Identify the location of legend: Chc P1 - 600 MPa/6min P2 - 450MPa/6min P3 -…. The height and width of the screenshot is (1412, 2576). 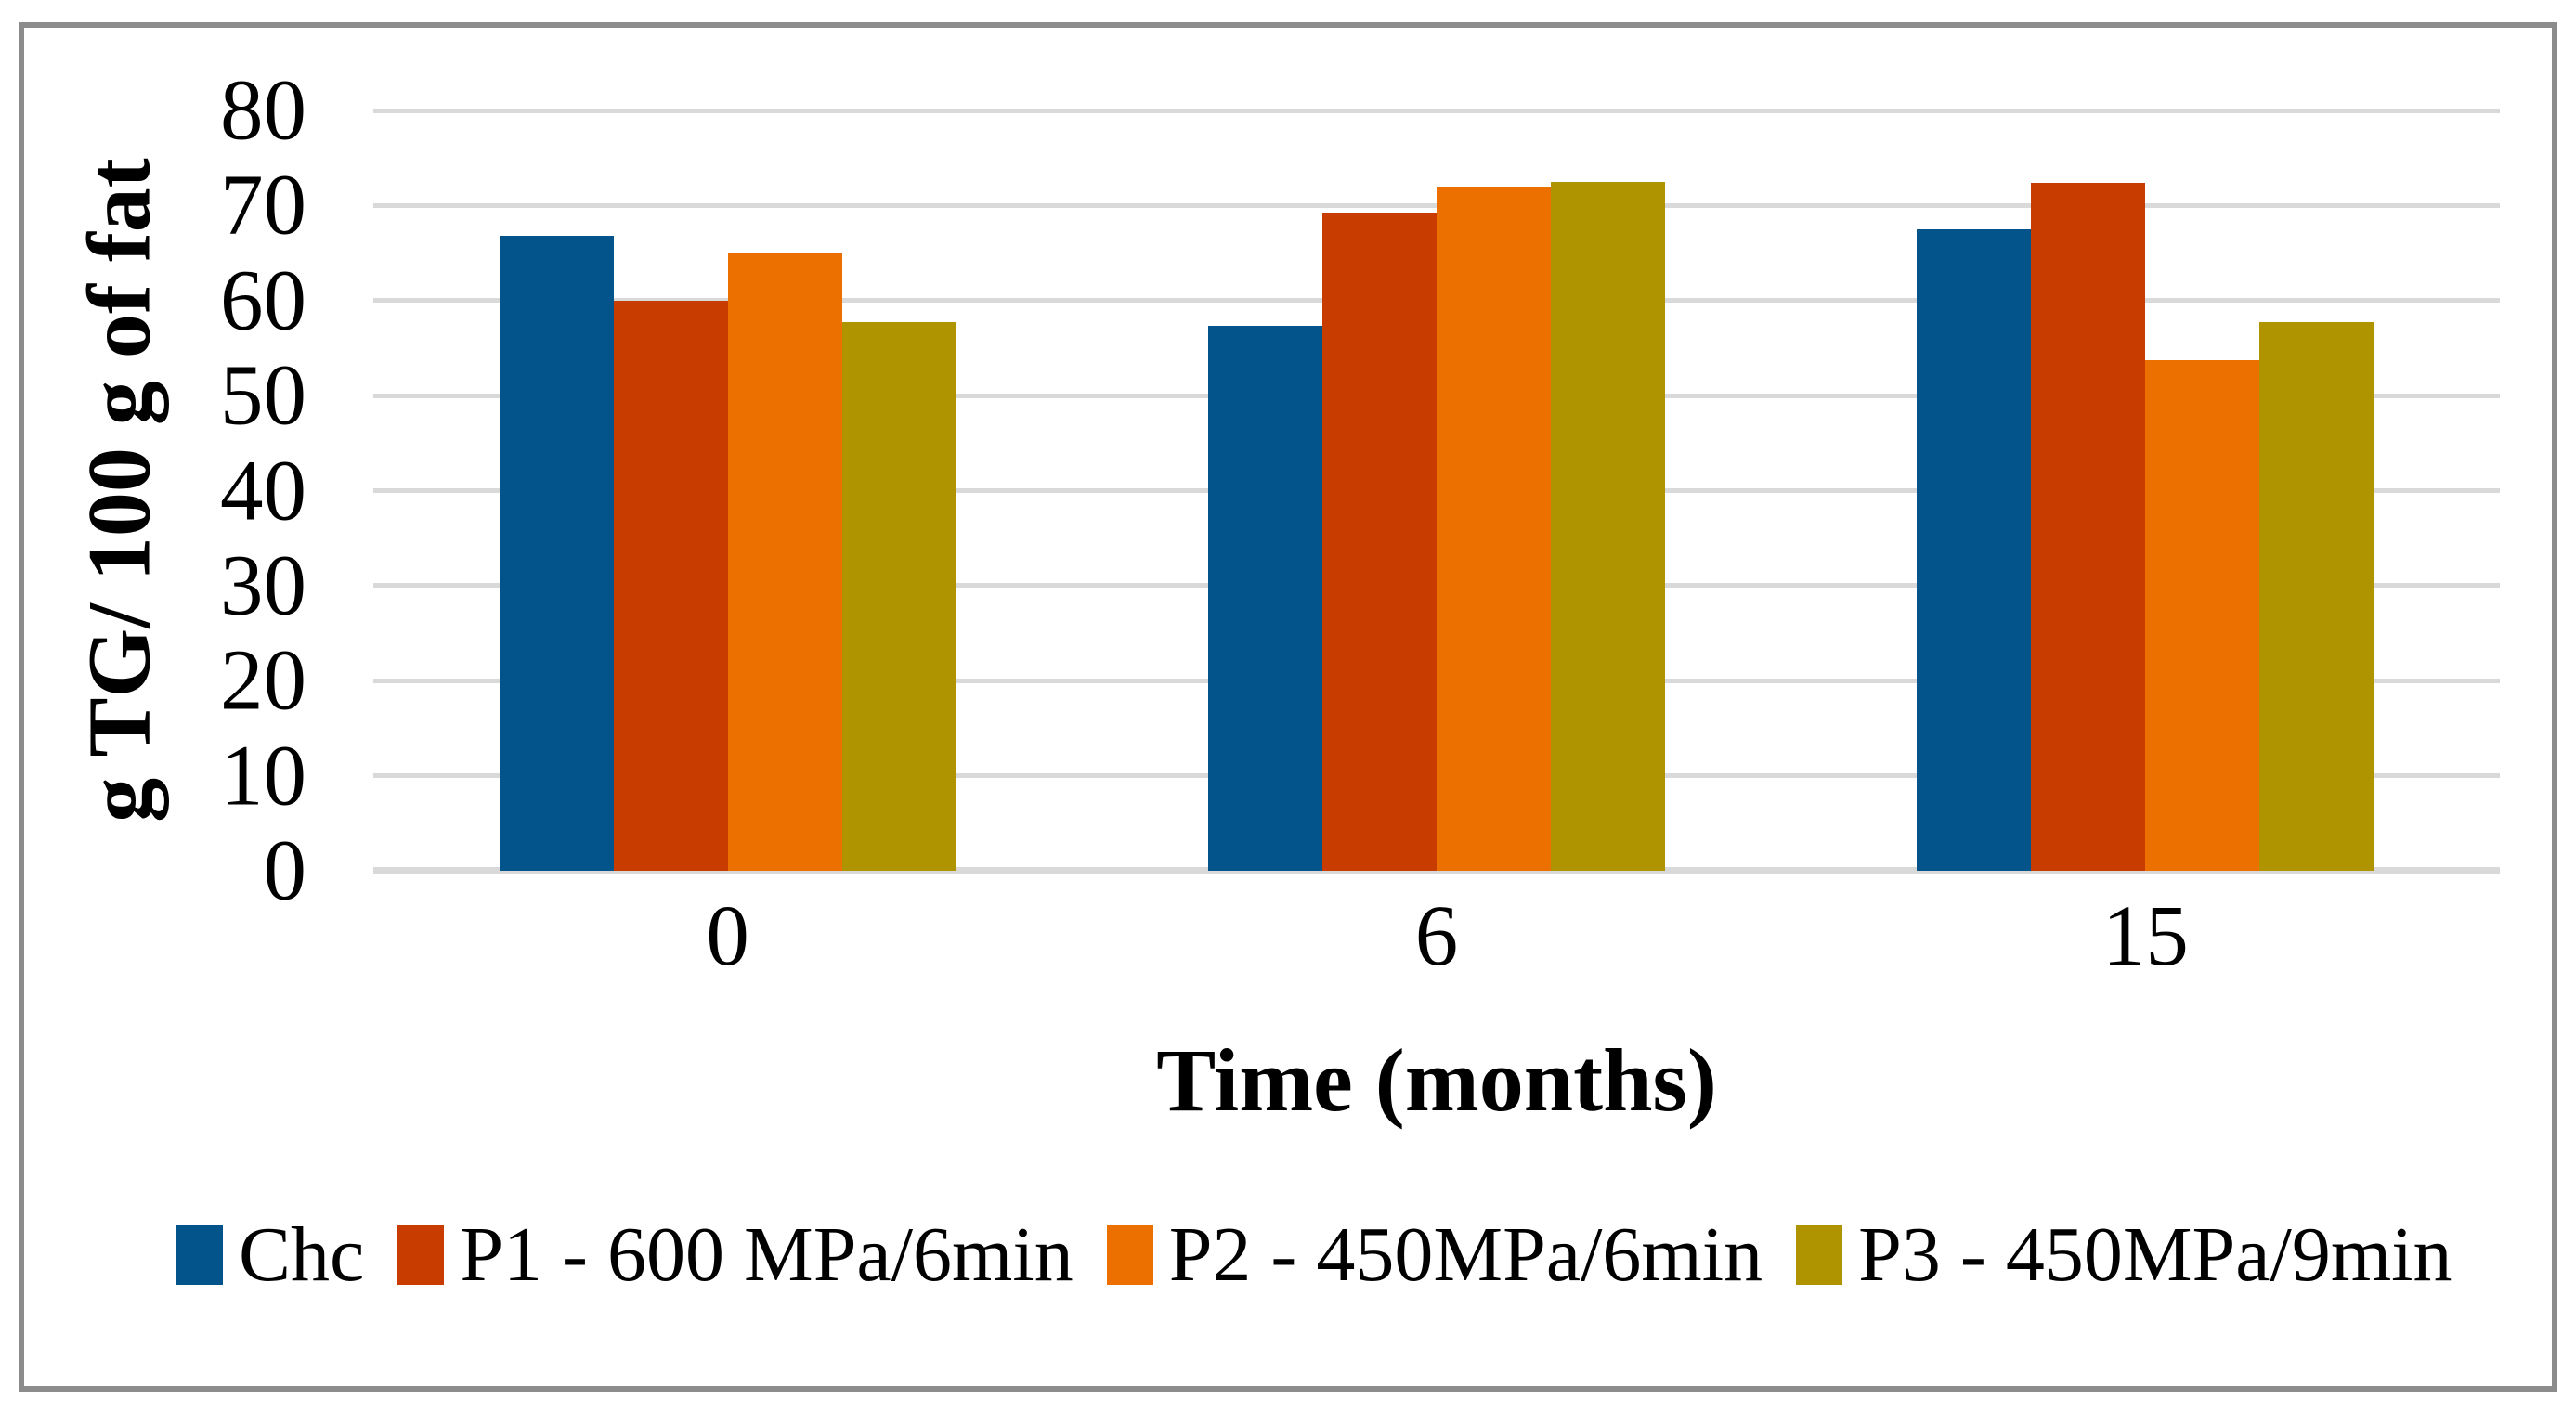
(1339, 1255).